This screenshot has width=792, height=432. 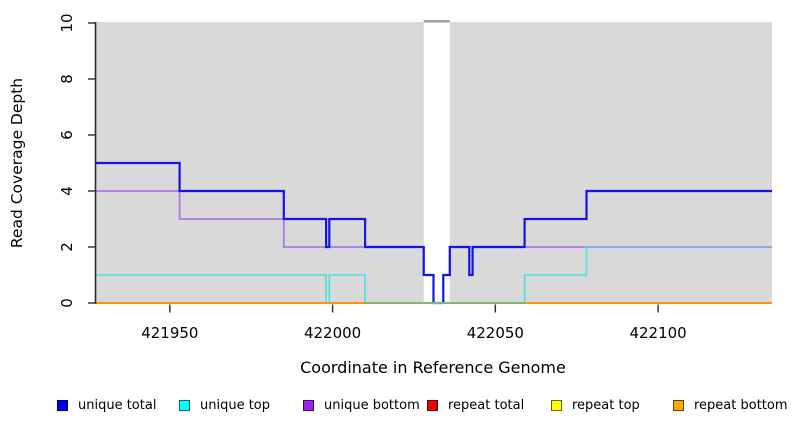 What do you see at coordinates (67, 191) in the screenshot?
I see `y-tick-label: 4` at bounding box center [67, 191].